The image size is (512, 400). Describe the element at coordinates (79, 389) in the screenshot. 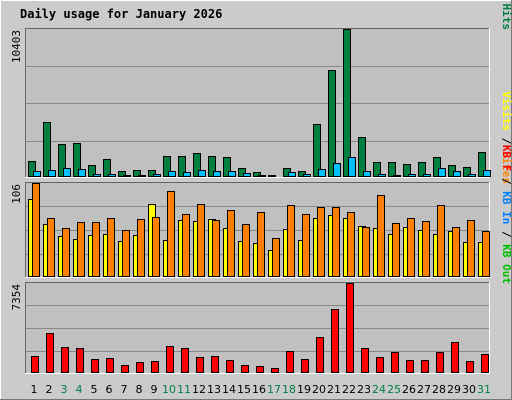

I see `day-label-4: 4` at that location.